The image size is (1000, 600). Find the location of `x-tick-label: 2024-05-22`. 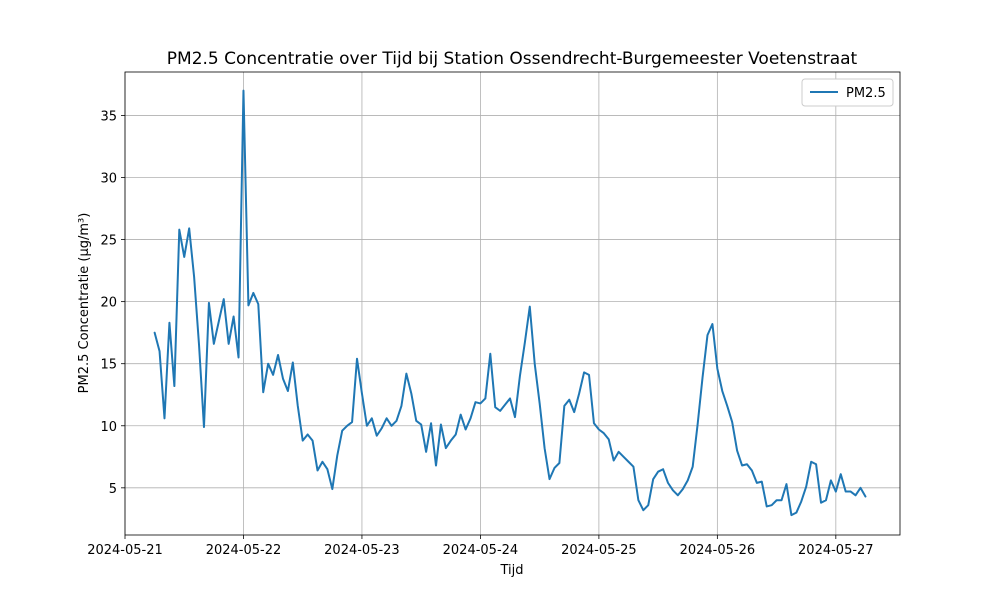

x-tick-label: 2024-05-22 is located at coordinates (244, 550).